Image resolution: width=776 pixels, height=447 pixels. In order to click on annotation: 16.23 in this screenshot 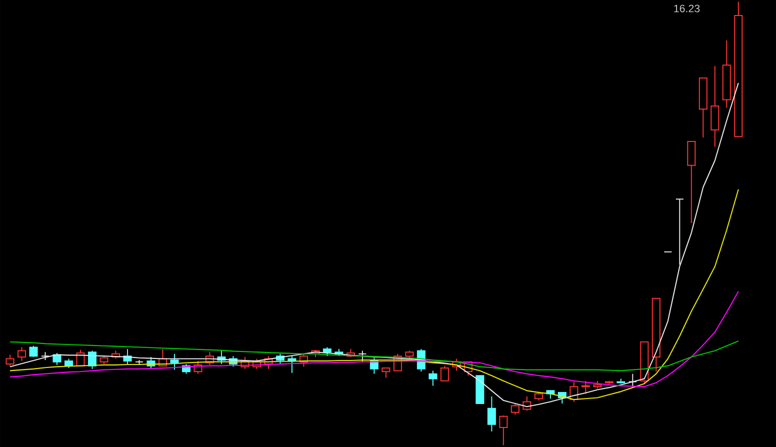, I will do `click(687, 8)`.